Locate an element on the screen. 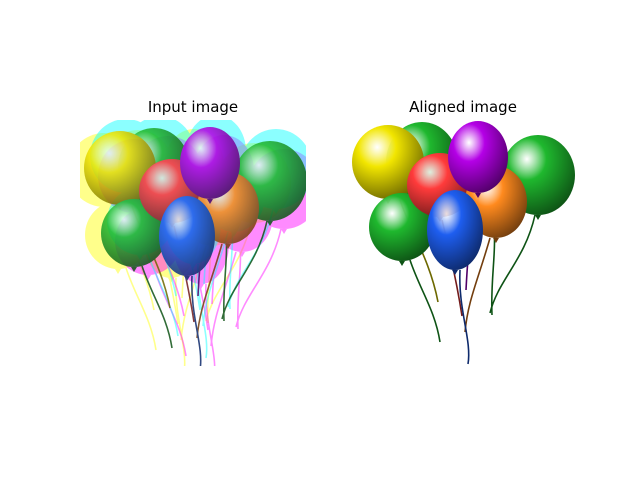 This screenshot has width=640, height=480. panel-title-aligned: Aligned image is located at coordinates (463, 107).